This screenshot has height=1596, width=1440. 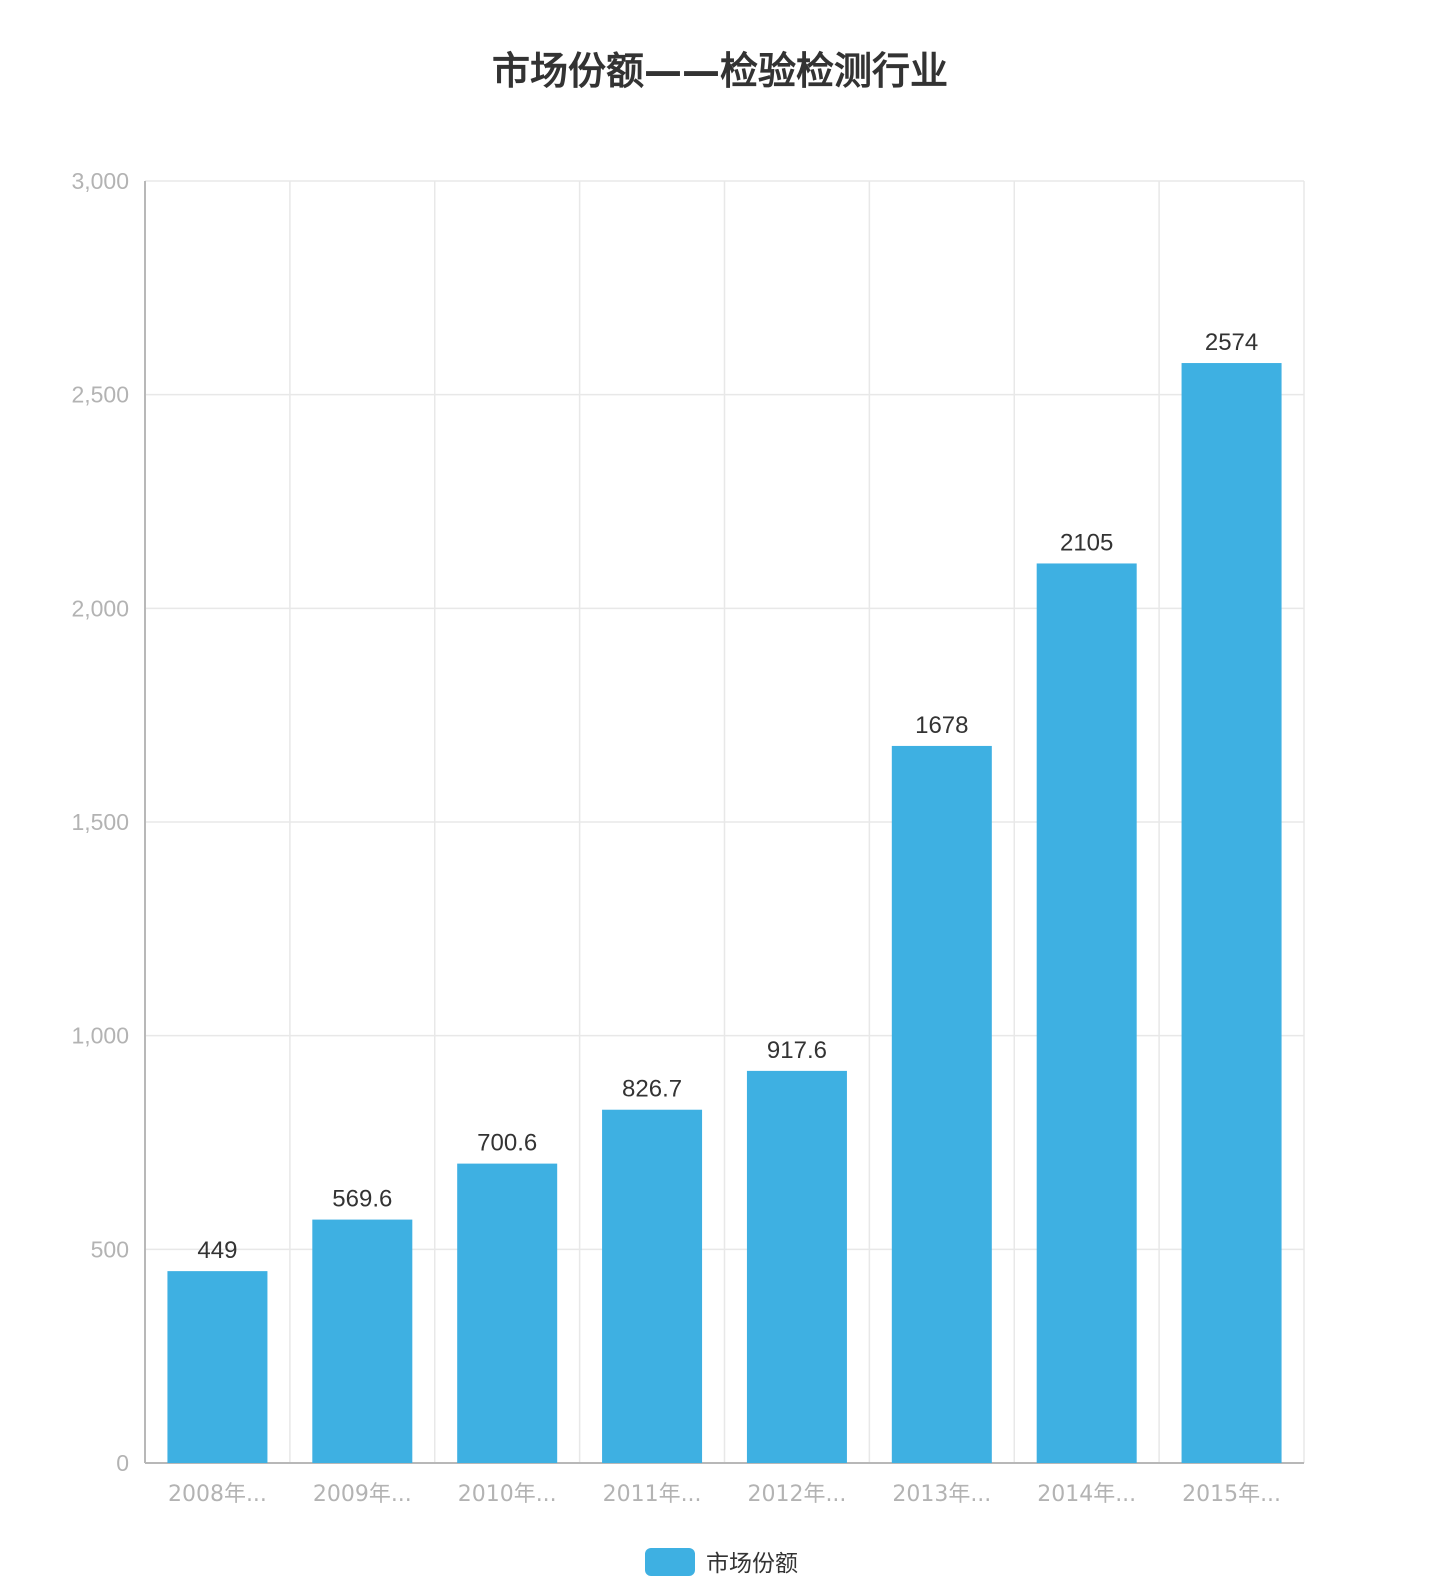 What do you see at coordinates (217, 1250) in the screenshot?
I see `data-label: 449` at bounding box center [217, 1250].